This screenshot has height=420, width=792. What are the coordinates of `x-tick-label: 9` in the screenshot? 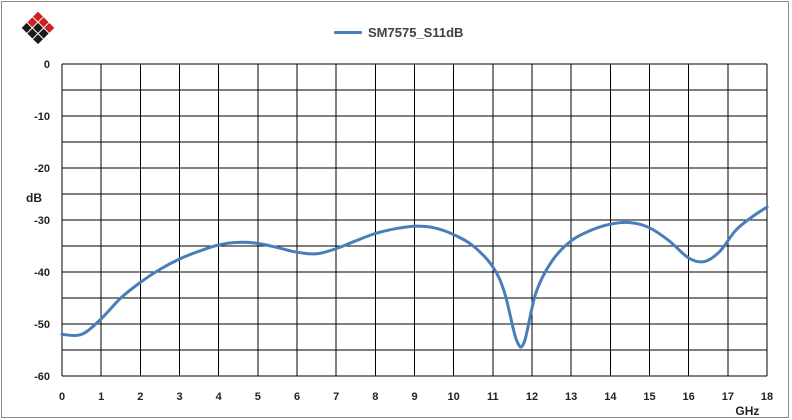 It's located at (414, 397).